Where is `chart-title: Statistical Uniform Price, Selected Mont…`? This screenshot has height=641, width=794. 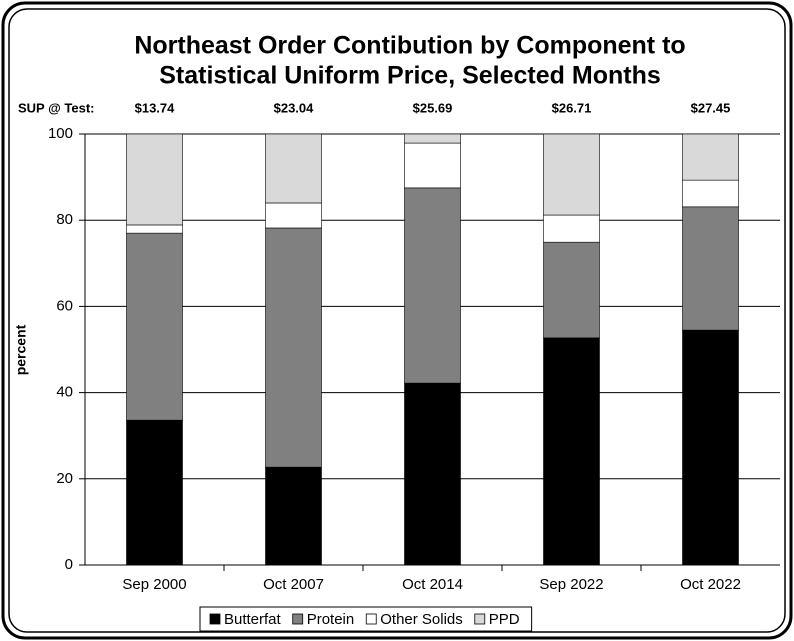 chart-title: Statistical Uniform Price, Selected Mont… is located at coordinates (410, 76).